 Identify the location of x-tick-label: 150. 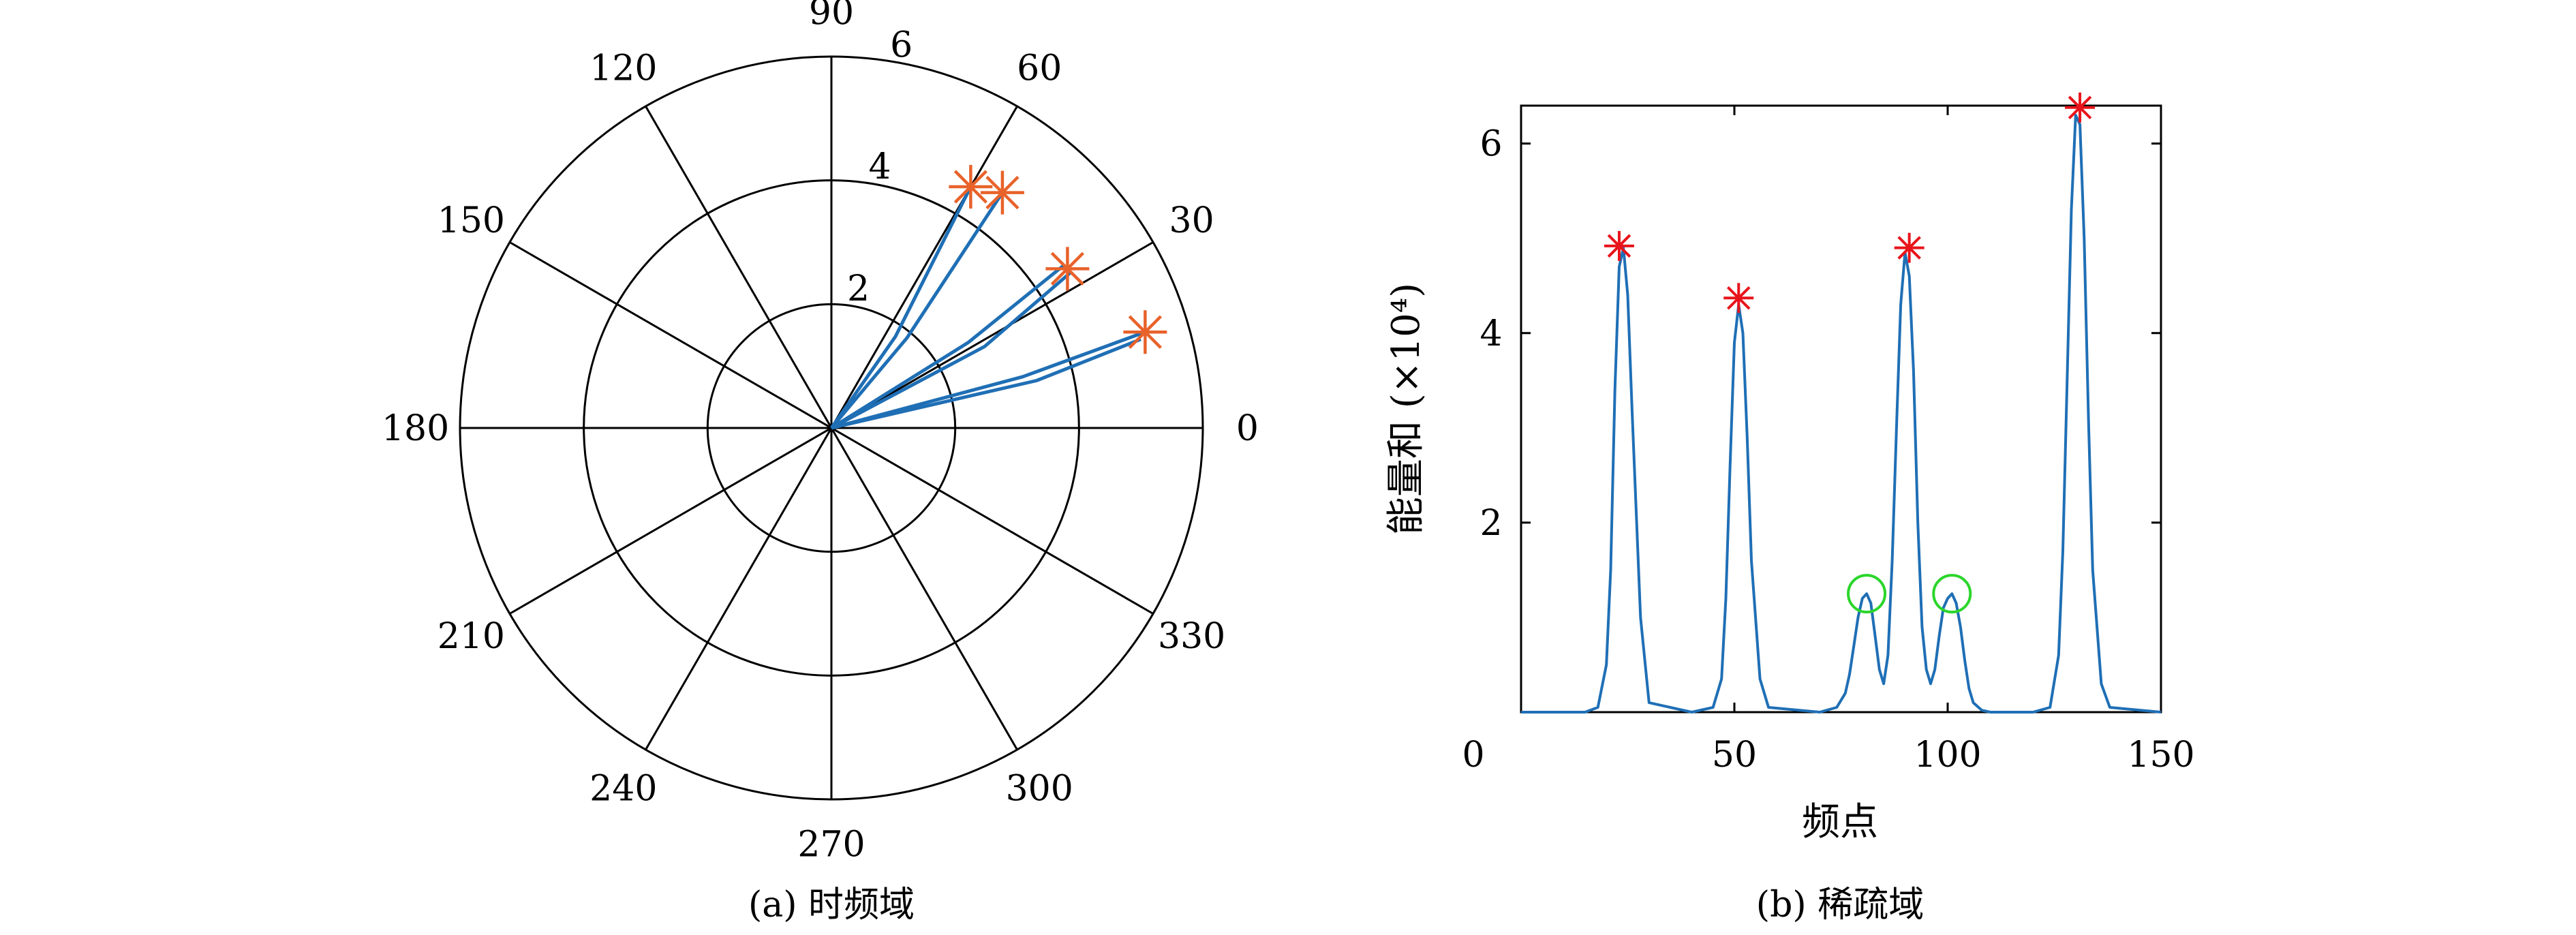
(2160, 755).